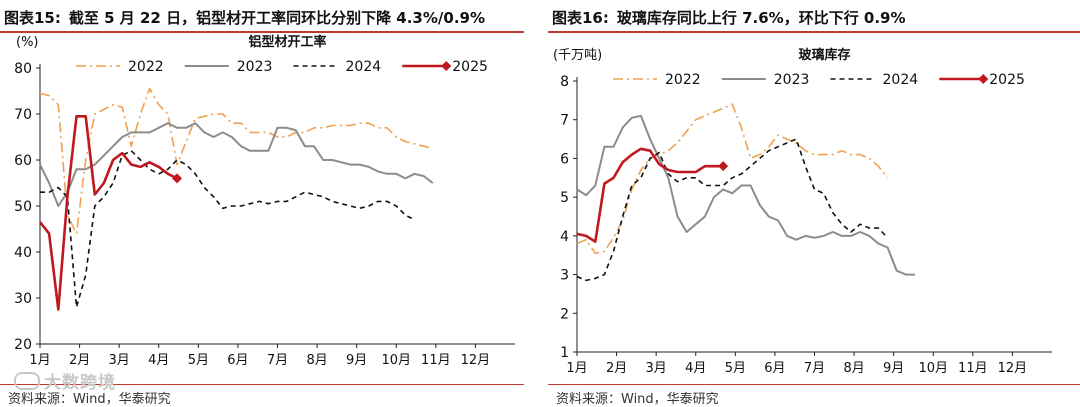  What do you see at coordinates (32, 17) in the screenshot?
I see `left-figure-label: 图表15:` at bounding box center [32, 17].